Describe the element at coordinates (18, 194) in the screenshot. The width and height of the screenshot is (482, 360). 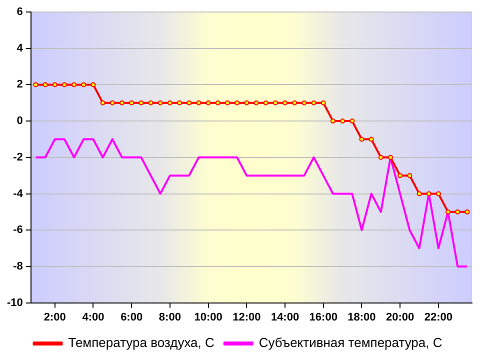
I see `y-tick-label: -4` at that location.